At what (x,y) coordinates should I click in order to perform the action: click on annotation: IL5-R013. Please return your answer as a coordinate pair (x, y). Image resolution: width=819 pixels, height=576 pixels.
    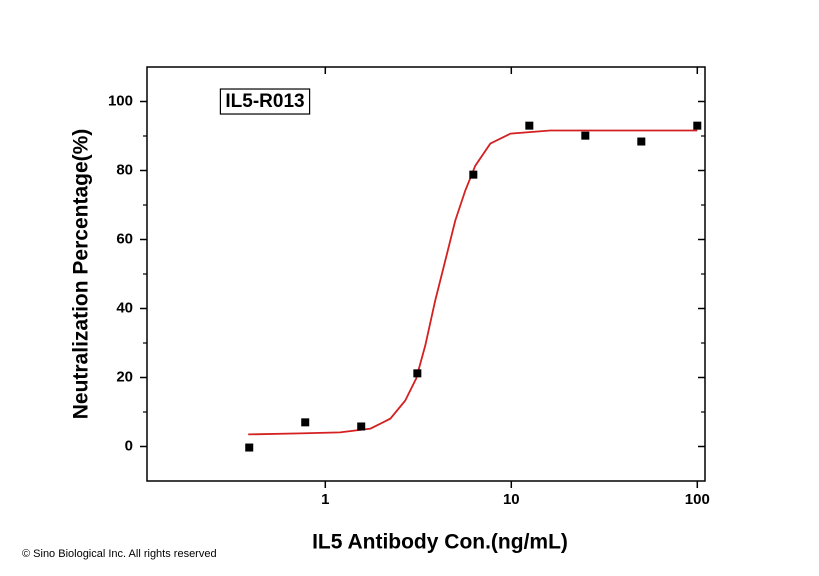
    Looking at the image, I should click on (264, 101).